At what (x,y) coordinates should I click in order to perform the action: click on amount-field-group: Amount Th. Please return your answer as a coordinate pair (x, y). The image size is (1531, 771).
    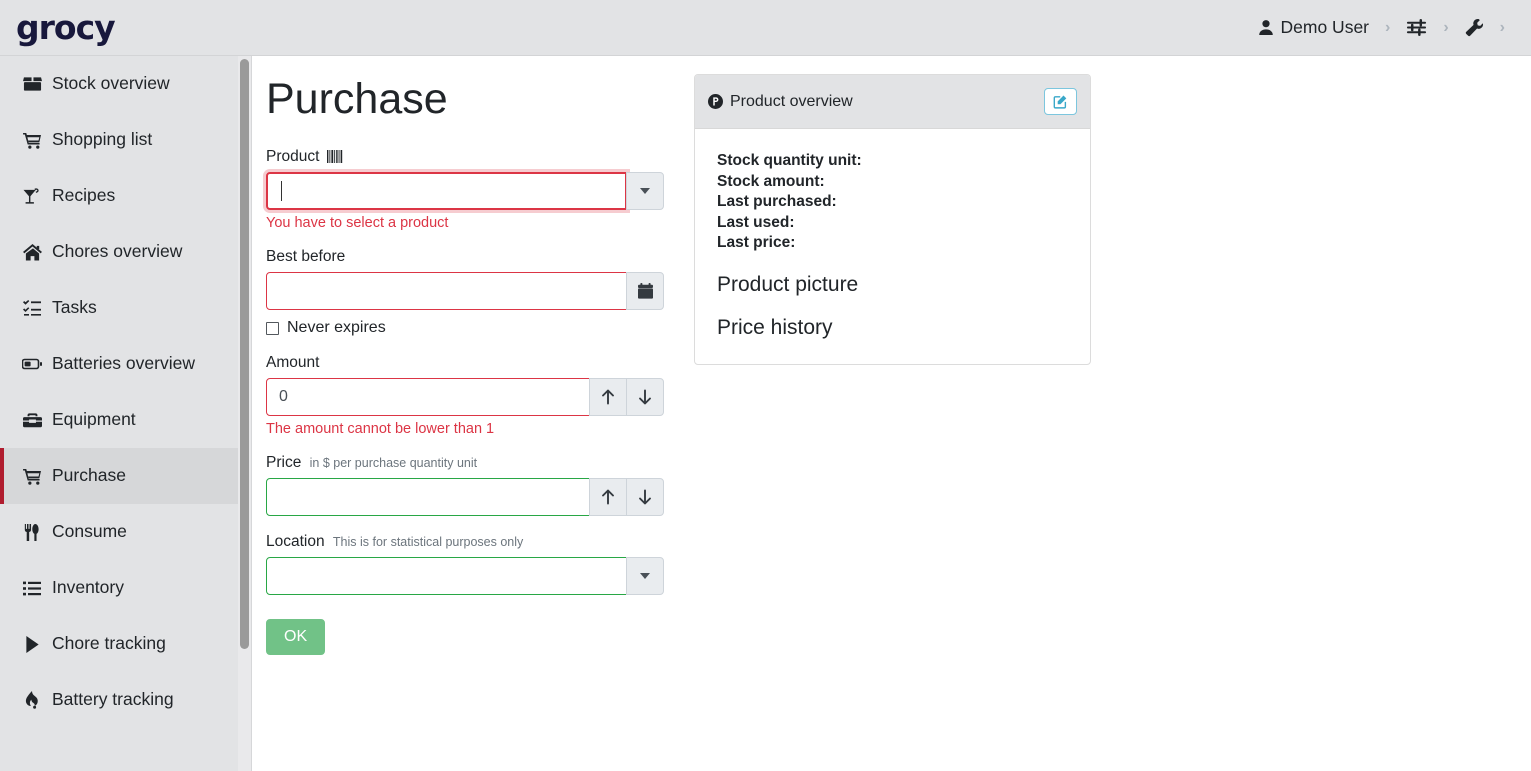
    Looking at the image, I should click on (466, 395).